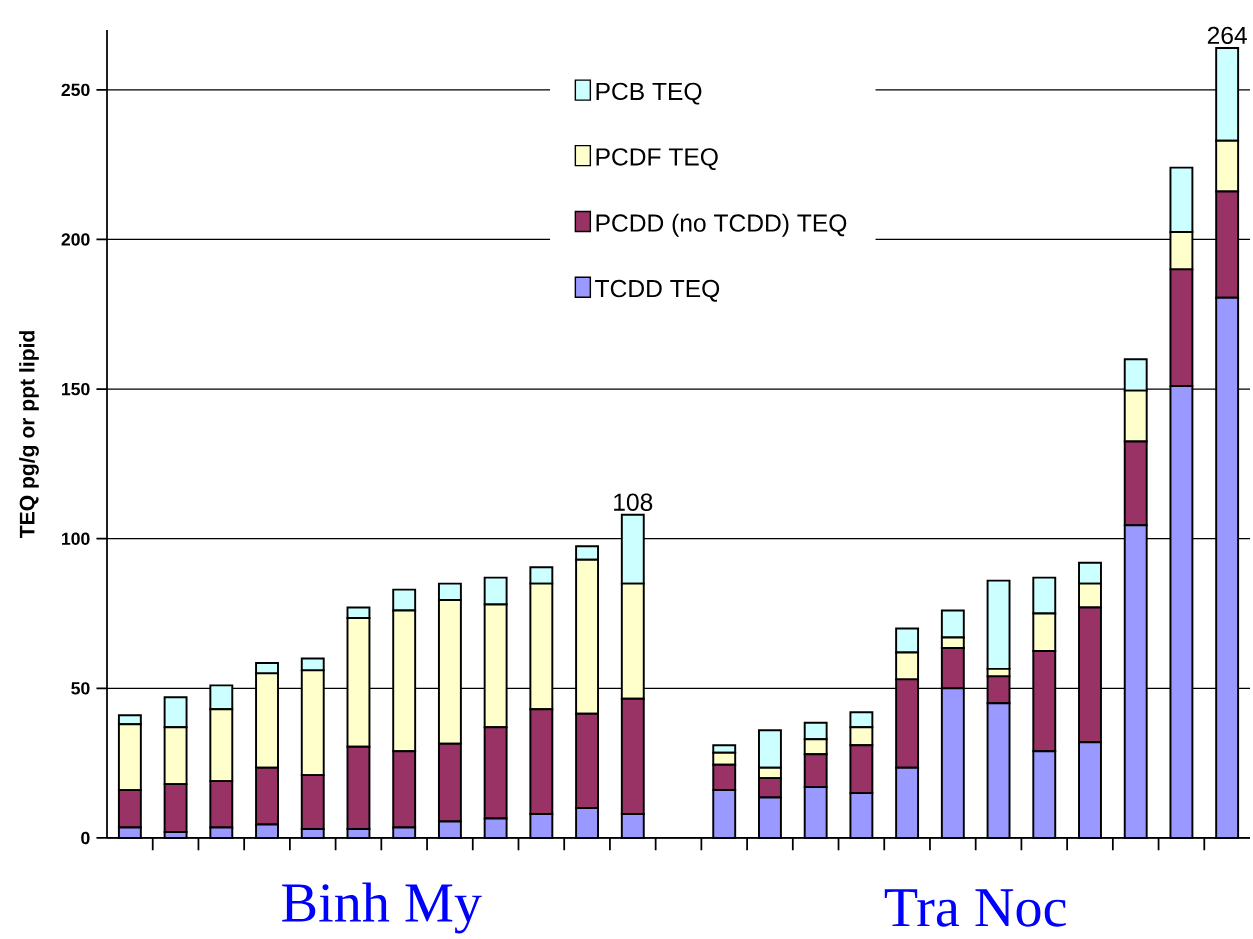  What do you see at coordinates (80, 688) in the screenshot?
I see `y-tick-label: 50` at bounding box center [80, 688].